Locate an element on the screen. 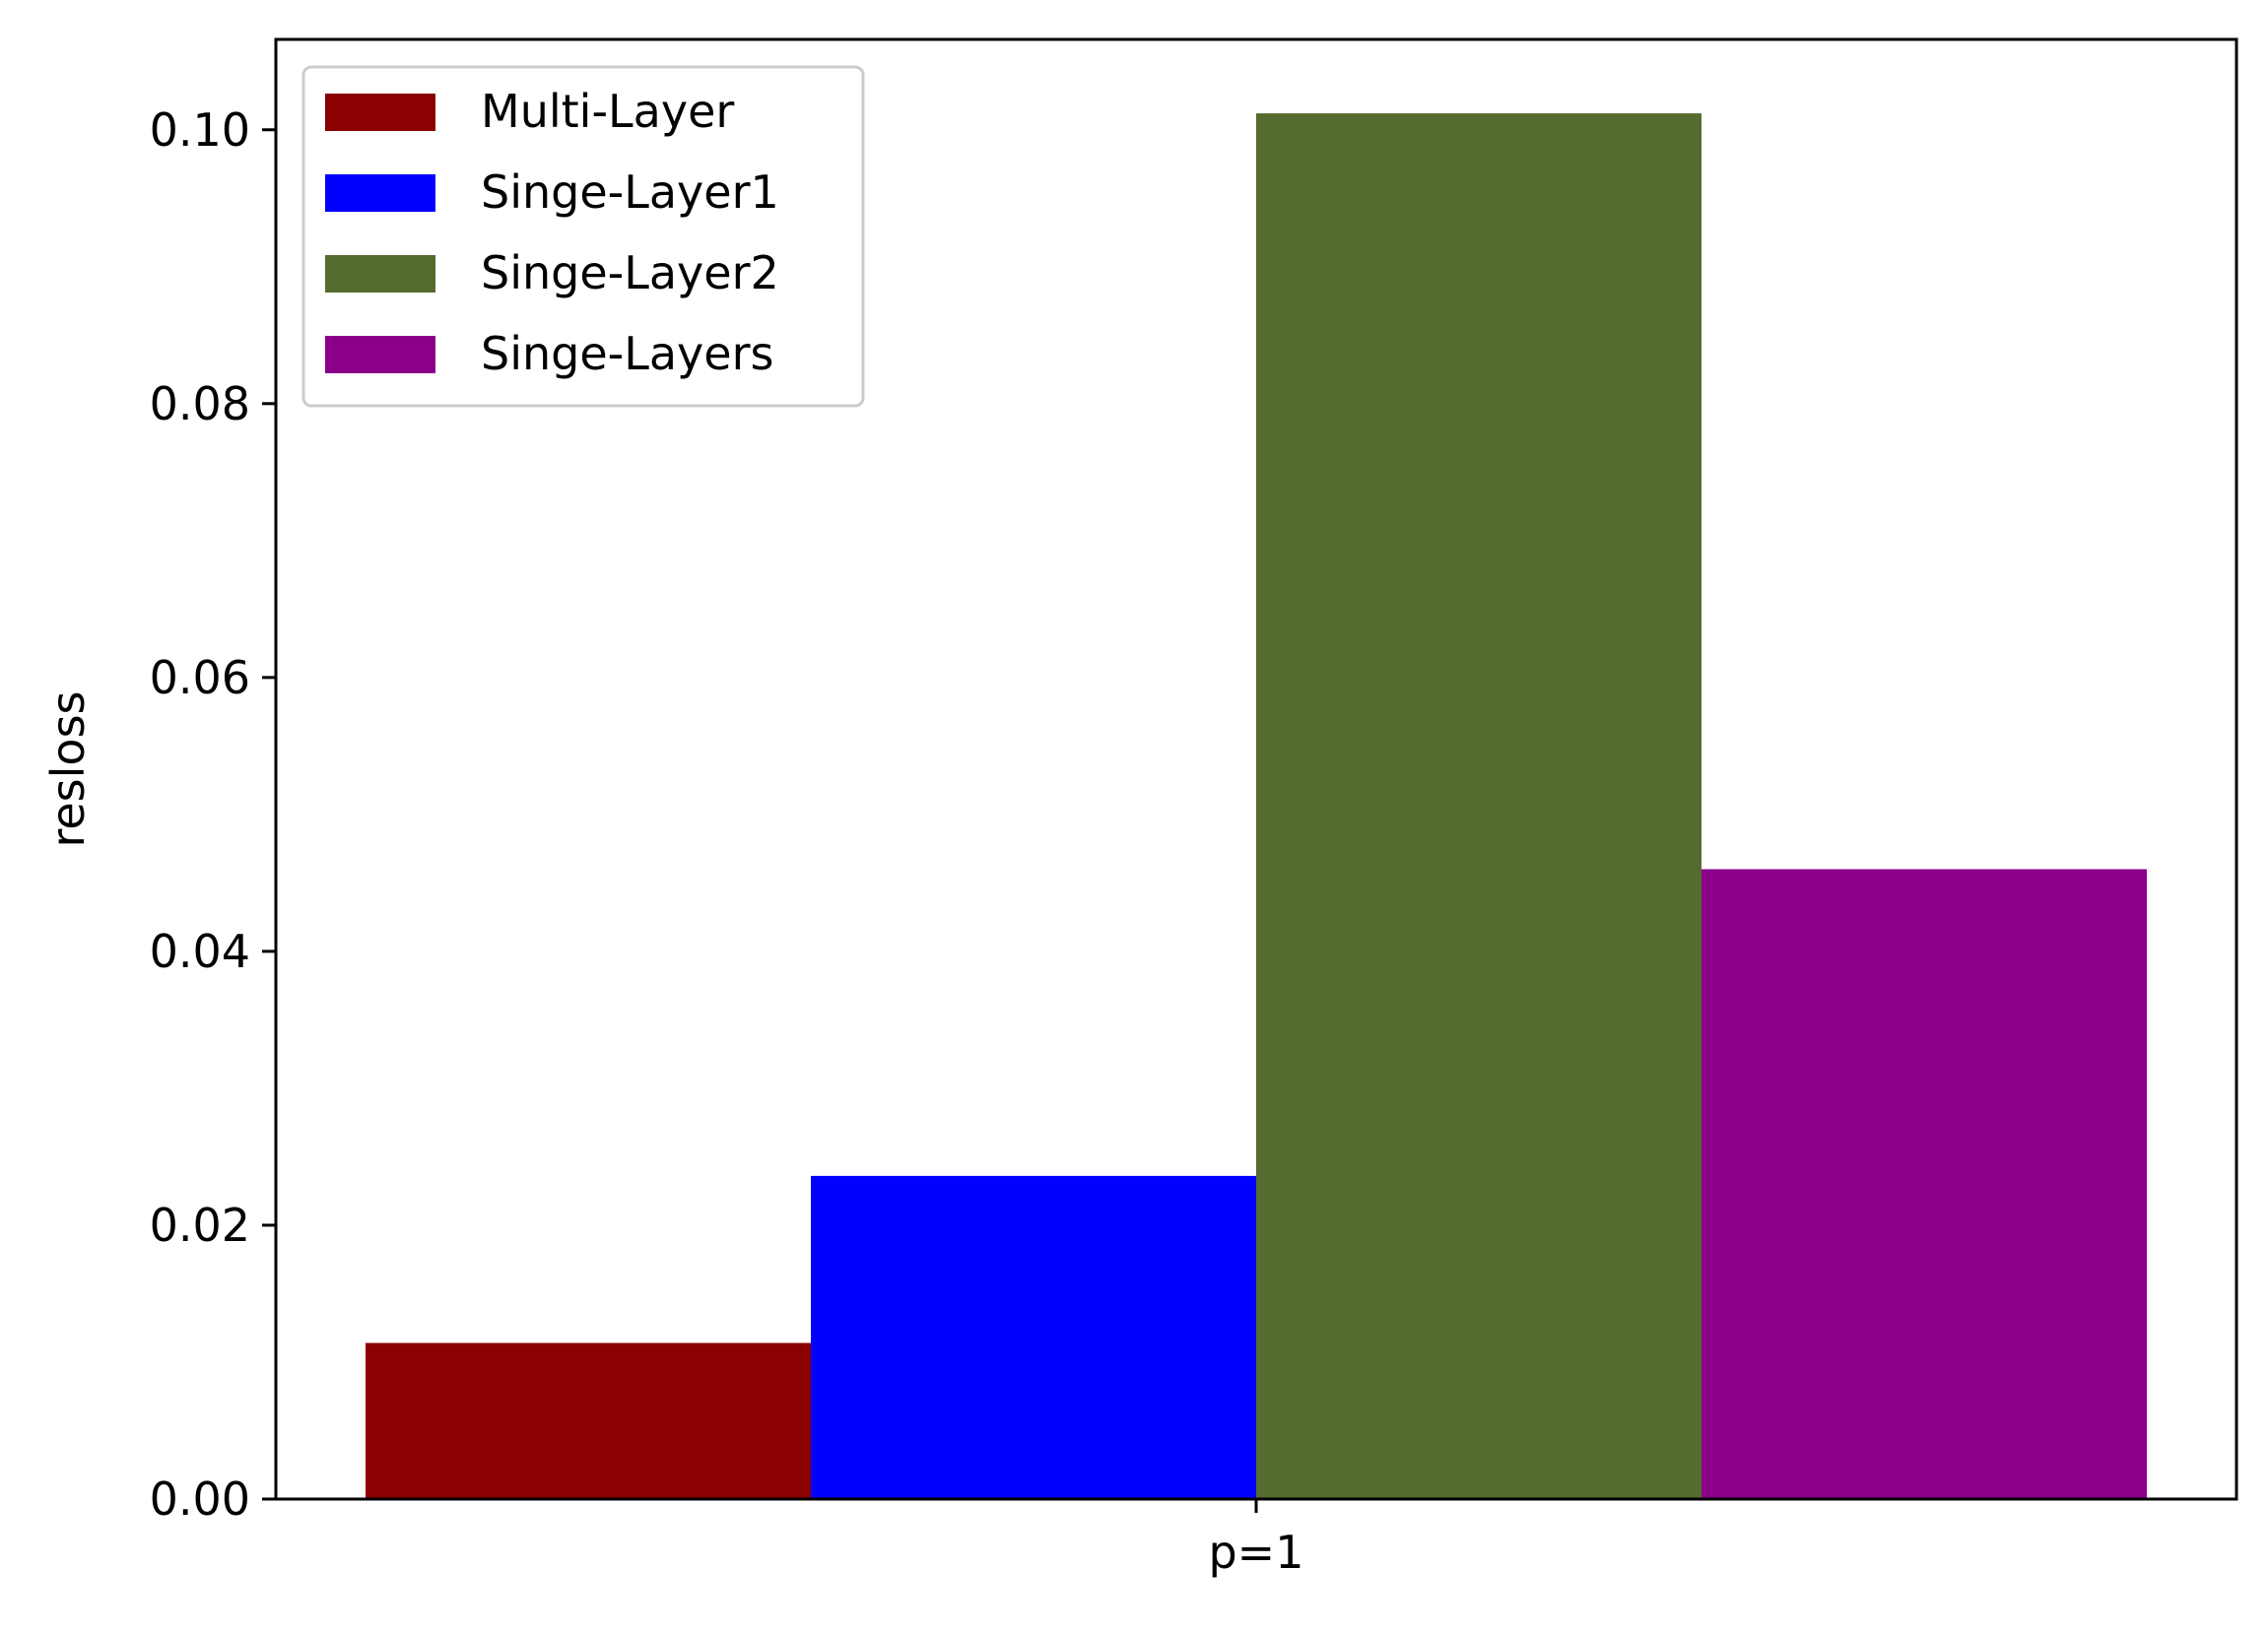 The image size is (2268, 1634). legend-box is located at coordinates (583, 236).